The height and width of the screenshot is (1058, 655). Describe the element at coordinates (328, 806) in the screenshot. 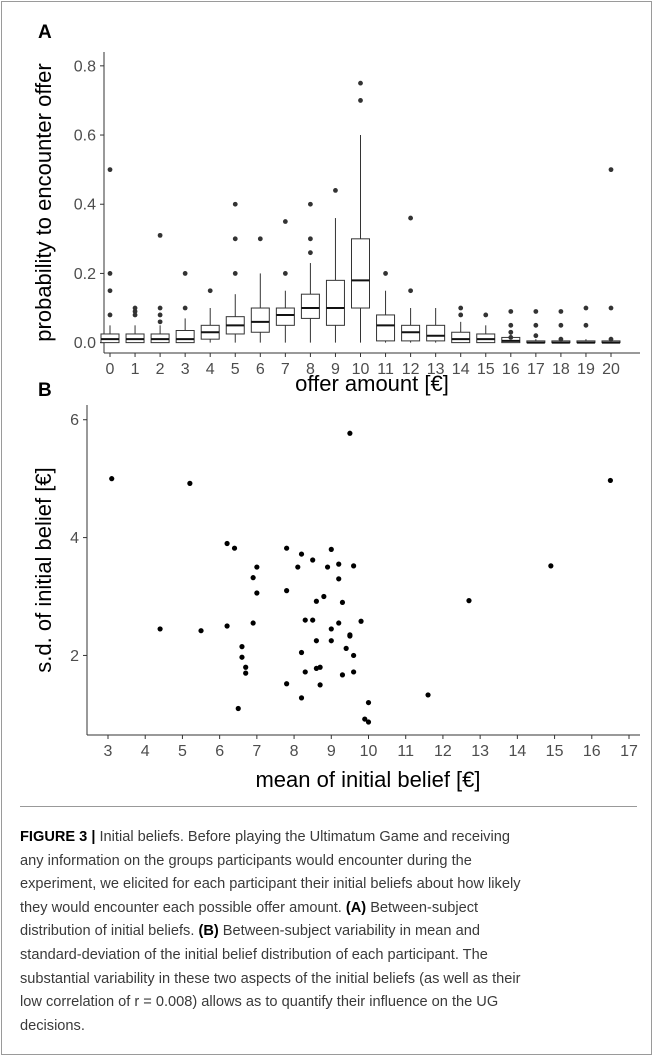

I see `caption-divider` at that location.